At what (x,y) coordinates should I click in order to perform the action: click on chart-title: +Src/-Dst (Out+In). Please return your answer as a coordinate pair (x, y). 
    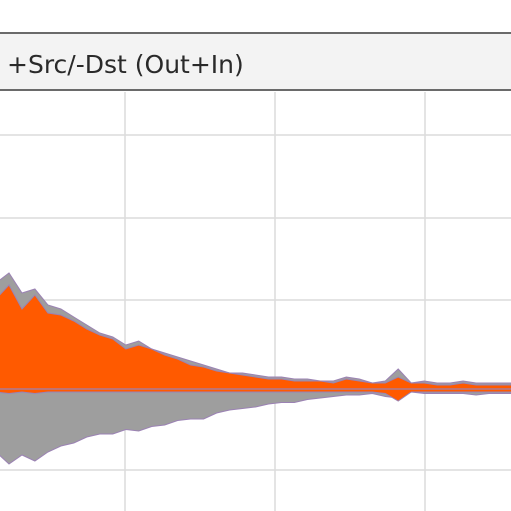
    Looking at the image, I should click on (125, 64).